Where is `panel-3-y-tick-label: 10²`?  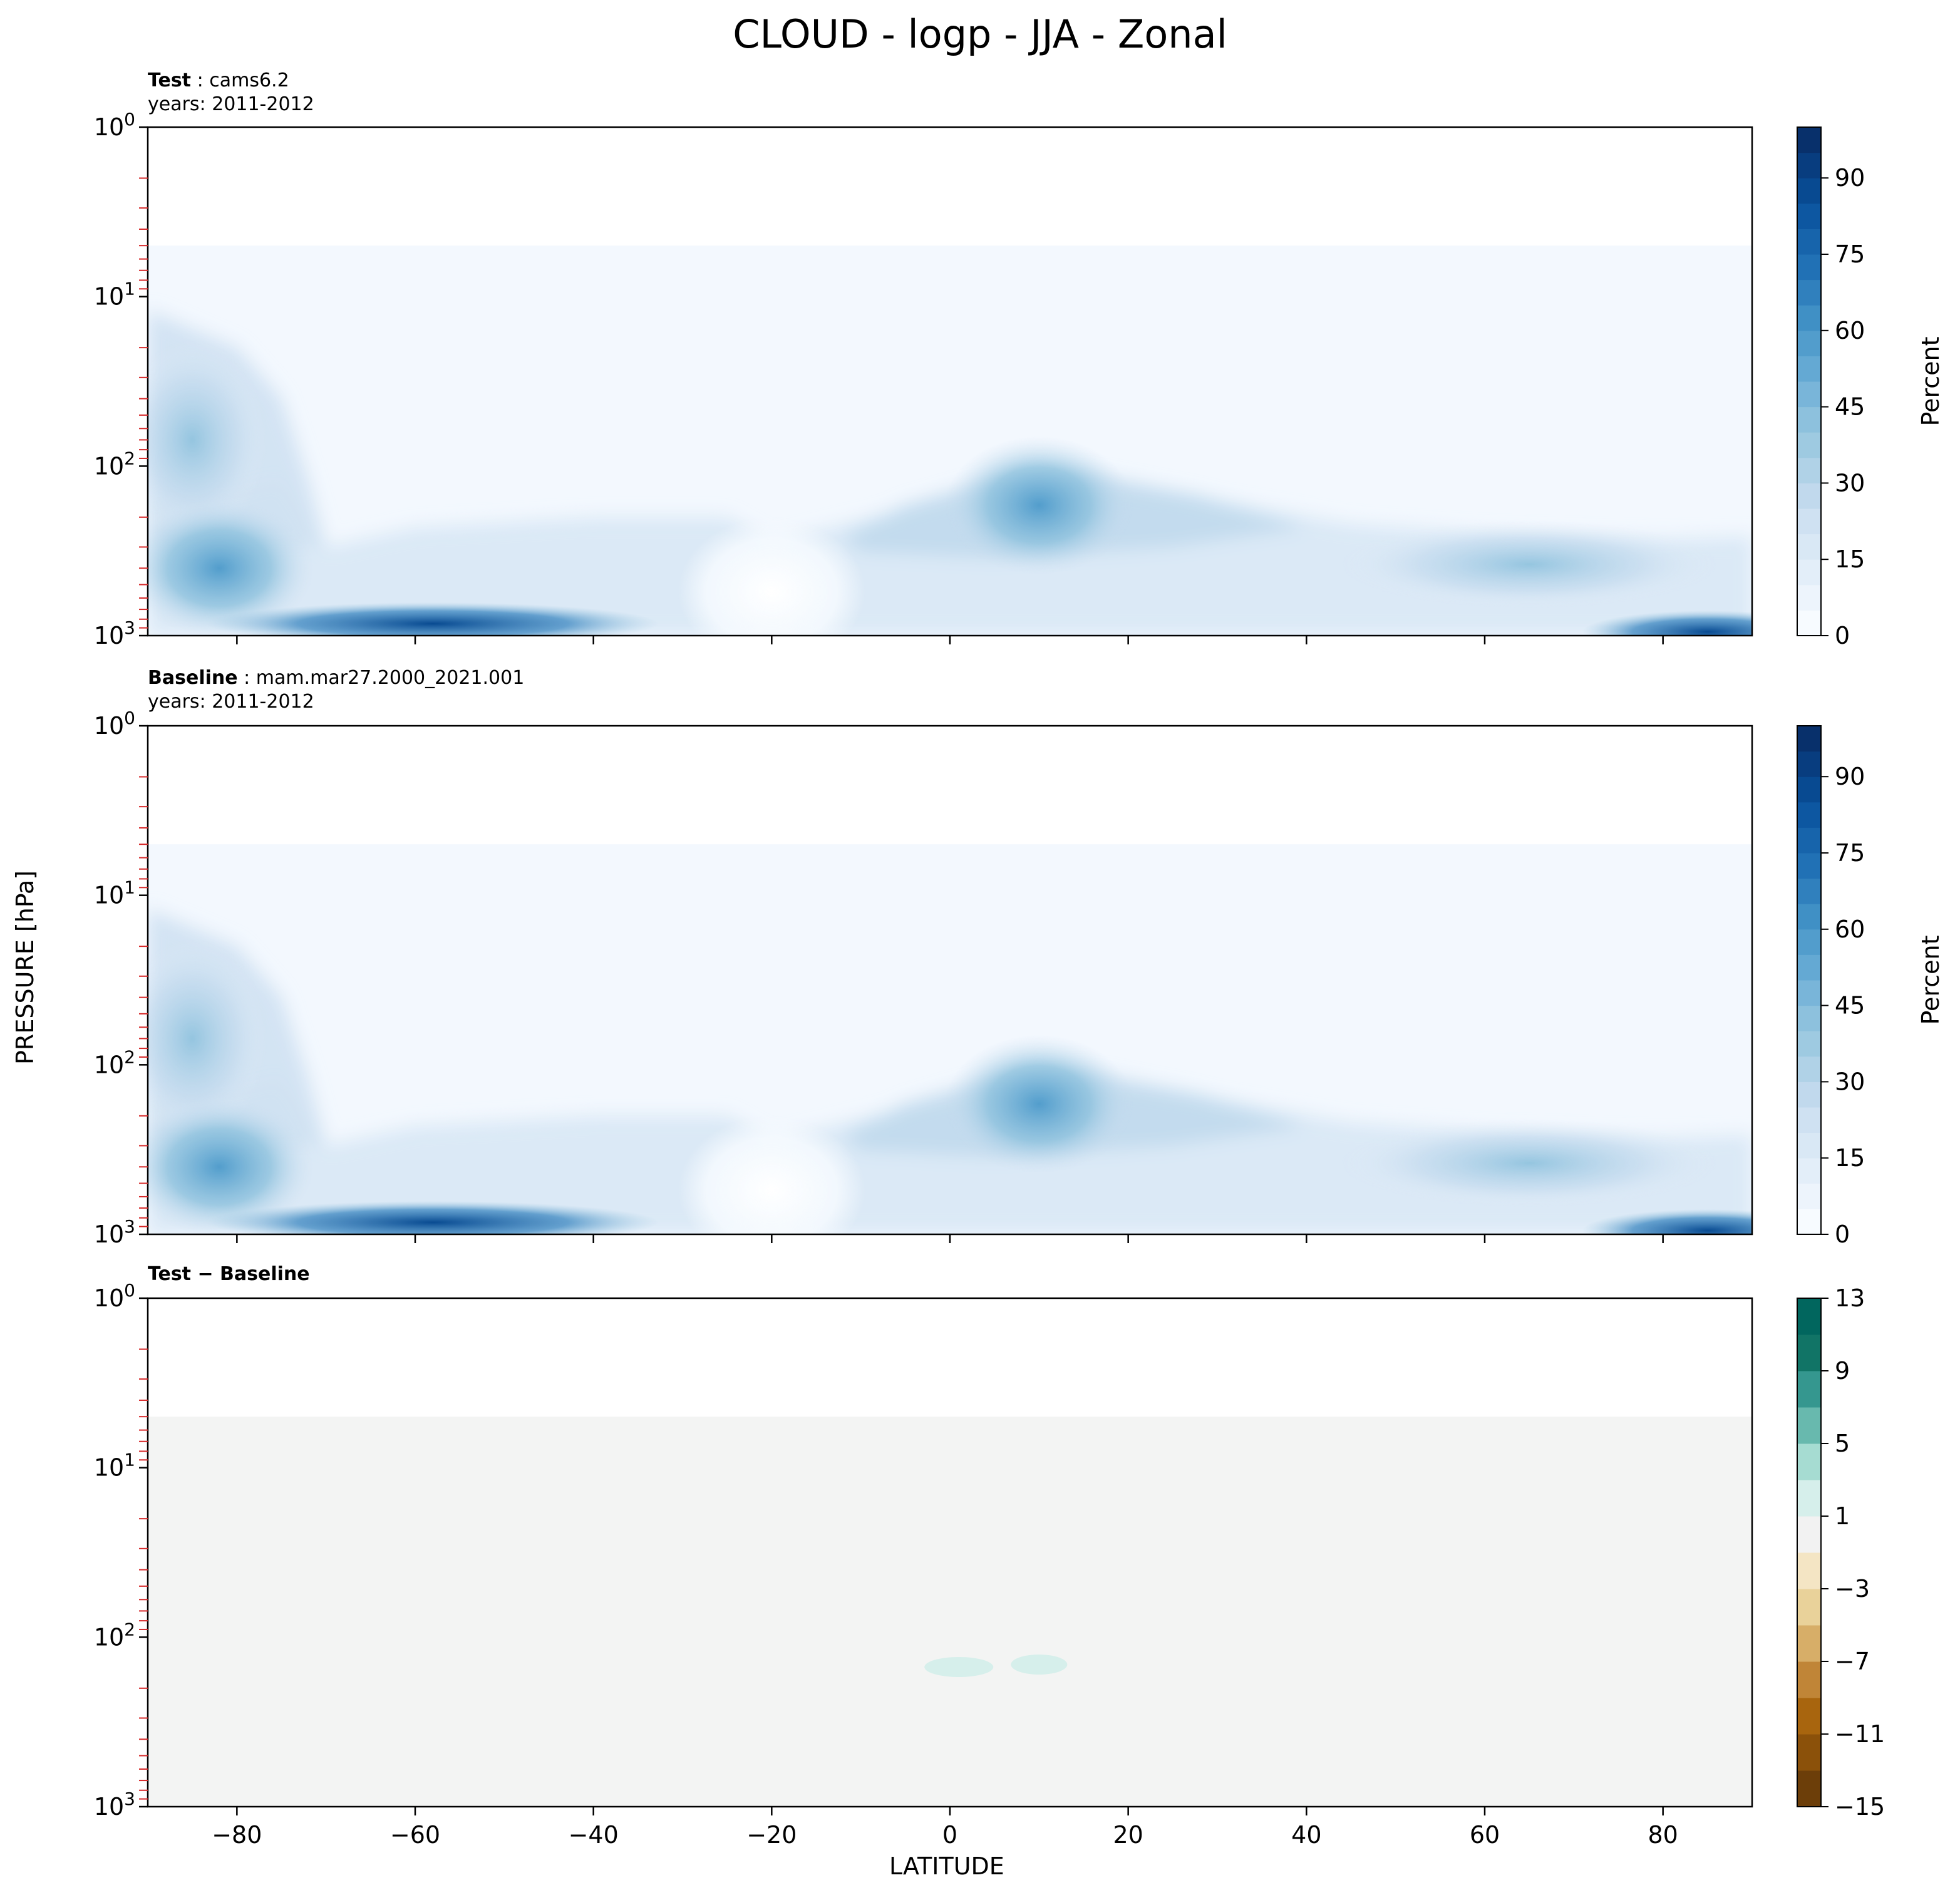 panel-3-y-tick-label: 10² is located at coordinates (115, 1635).